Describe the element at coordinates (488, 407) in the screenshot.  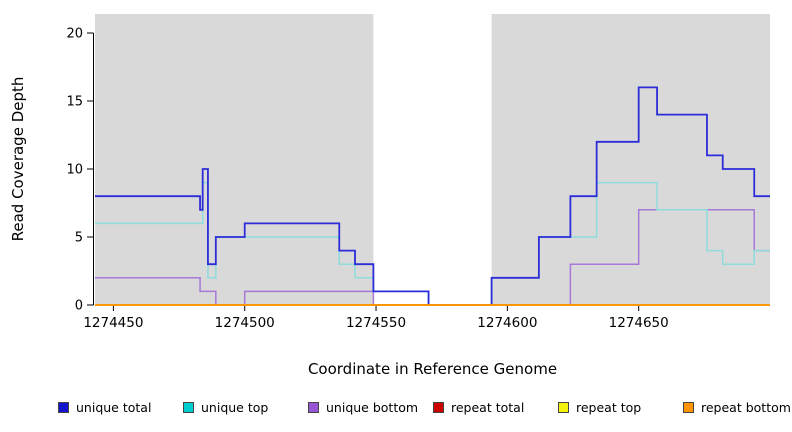
I see `legend-label-repeat-total: repeat total` at that location.